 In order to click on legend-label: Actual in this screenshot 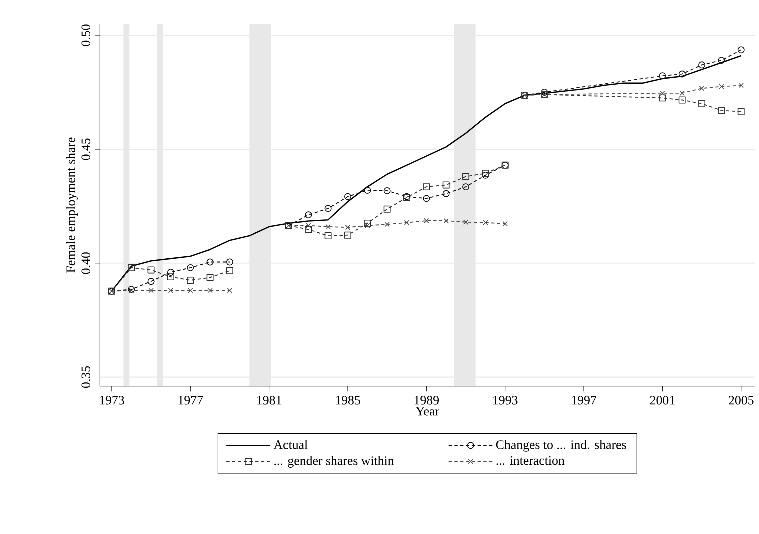, I will do `click(291, 445)`.